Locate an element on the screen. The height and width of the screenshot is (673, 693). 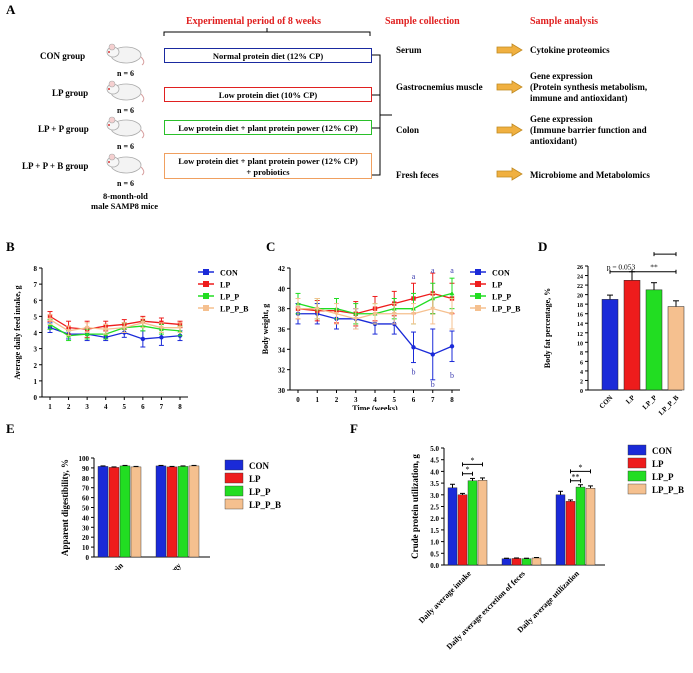
panel-label-b: B is located at coordinates (10, 246).